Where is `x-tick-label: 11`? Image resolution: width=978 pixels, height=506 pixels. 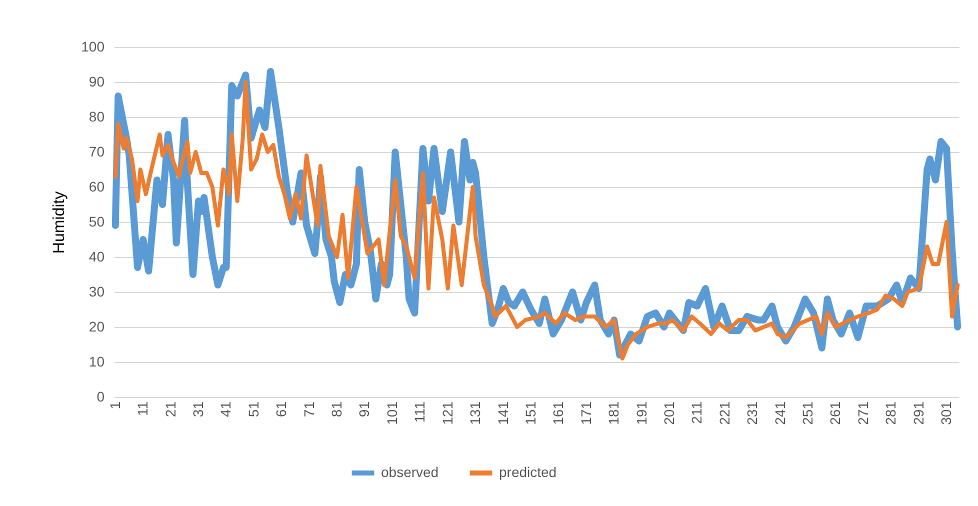
x-tick-label: 11 is located at coordinates (142, 408).